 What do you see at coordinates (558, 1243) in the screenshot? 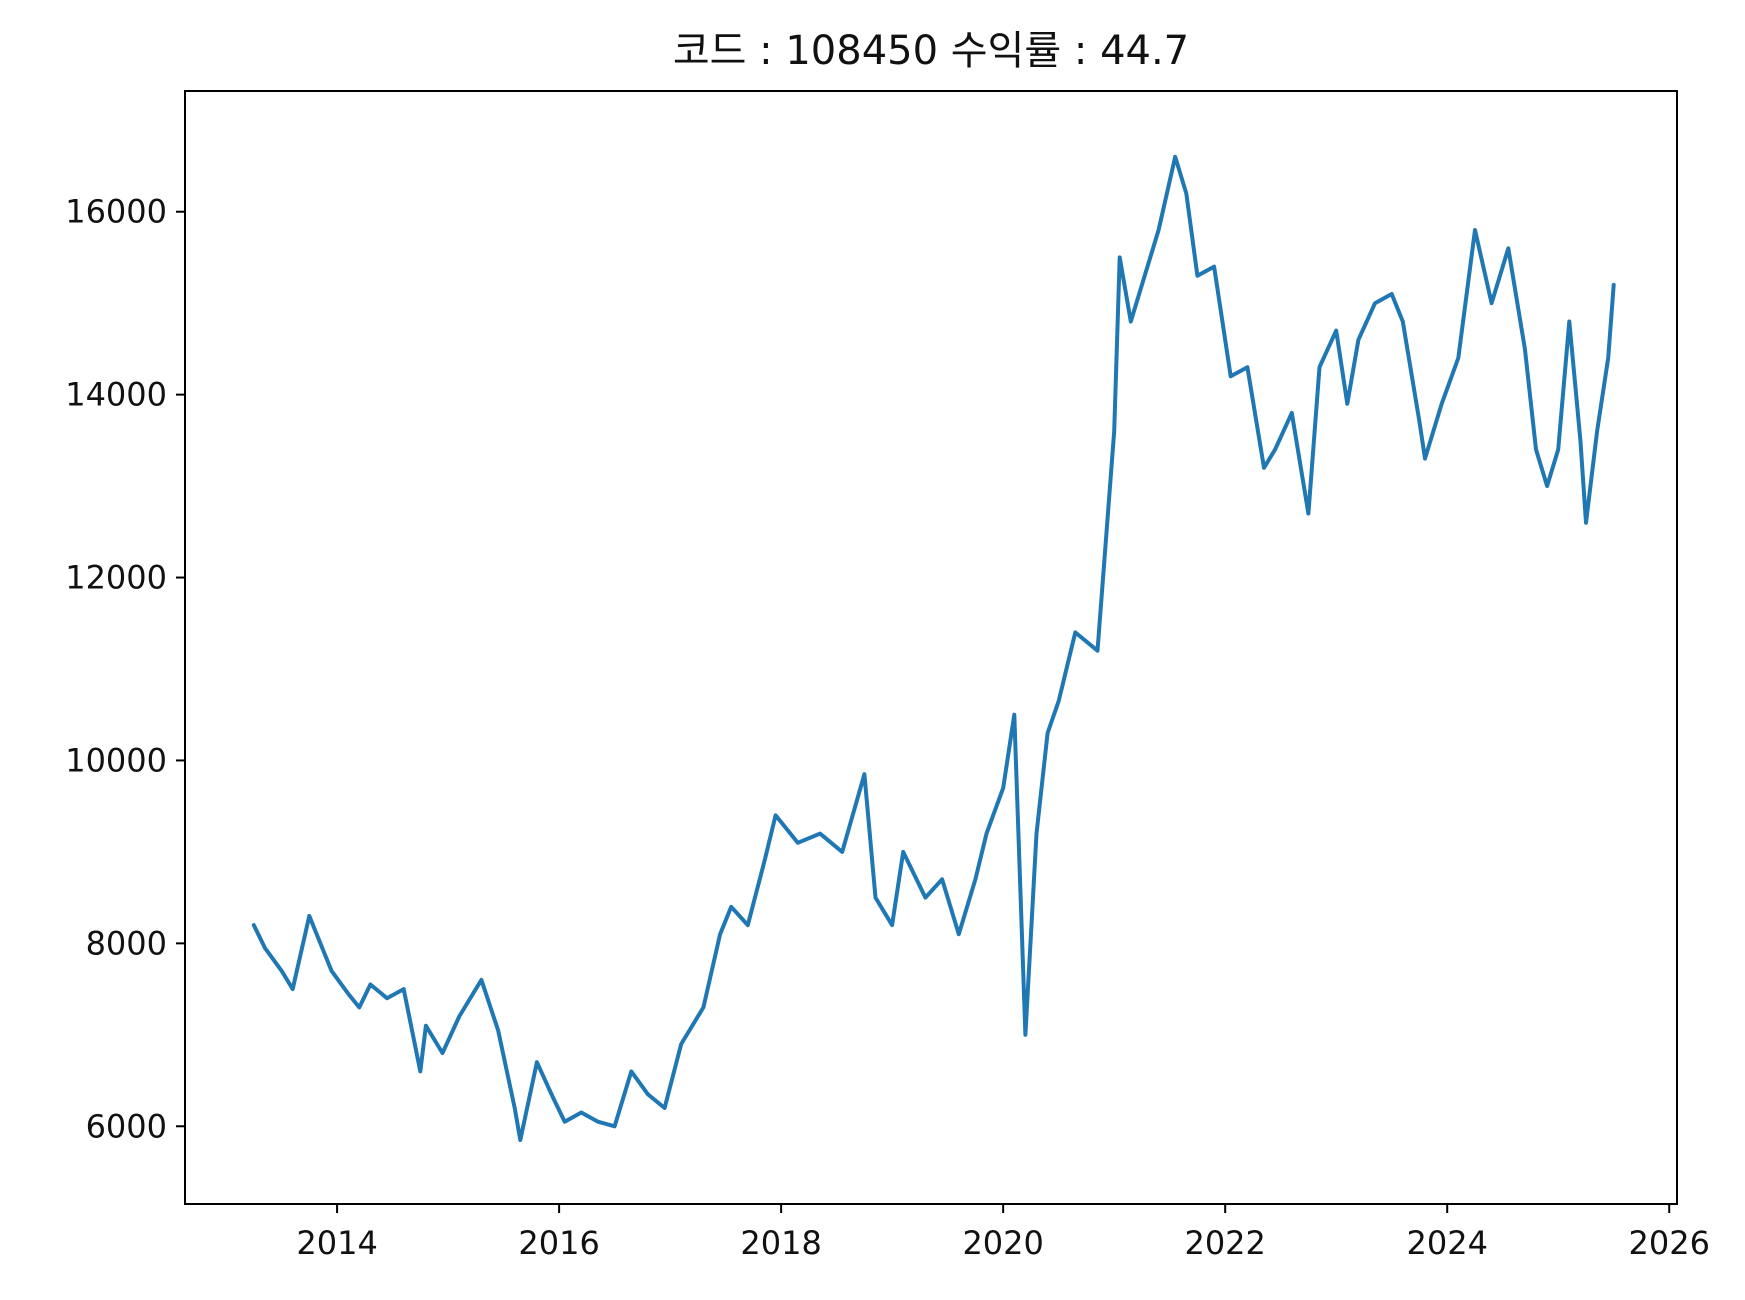
I see `x-tick-label: 2016` at bounding box center [558, 1243].